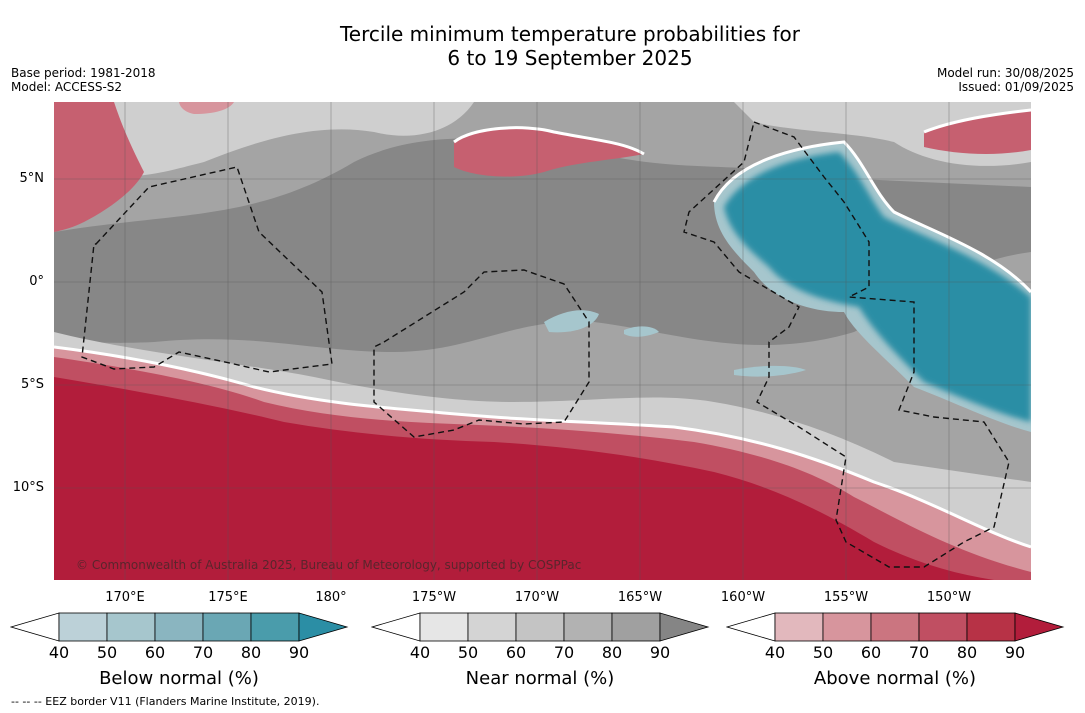  What do you see at coordinates (823, 652) in the screenshot?
I see `cbar-above-tick-50: 50` at bounding box center [823, 652].